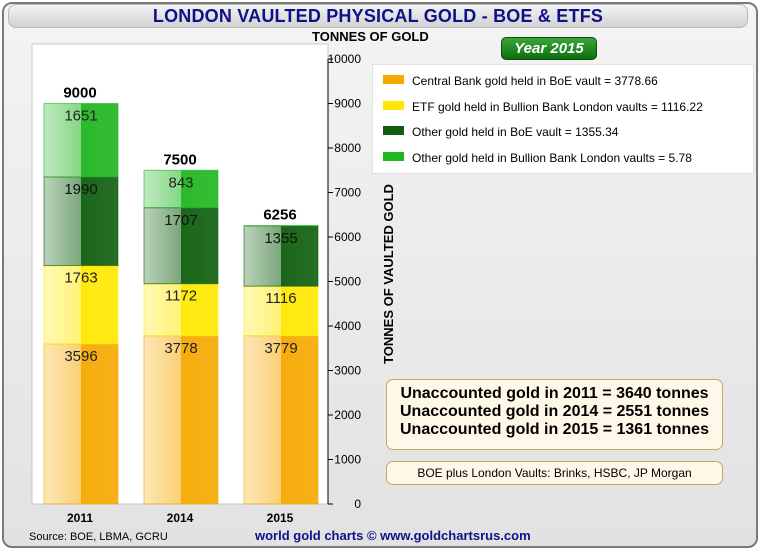 This screenshot has height=550, width=760. What do you see at coordinates (281, 311) in the screenshot?
I see `bar-segment-etf-2015` at bounding box center [281, 311].